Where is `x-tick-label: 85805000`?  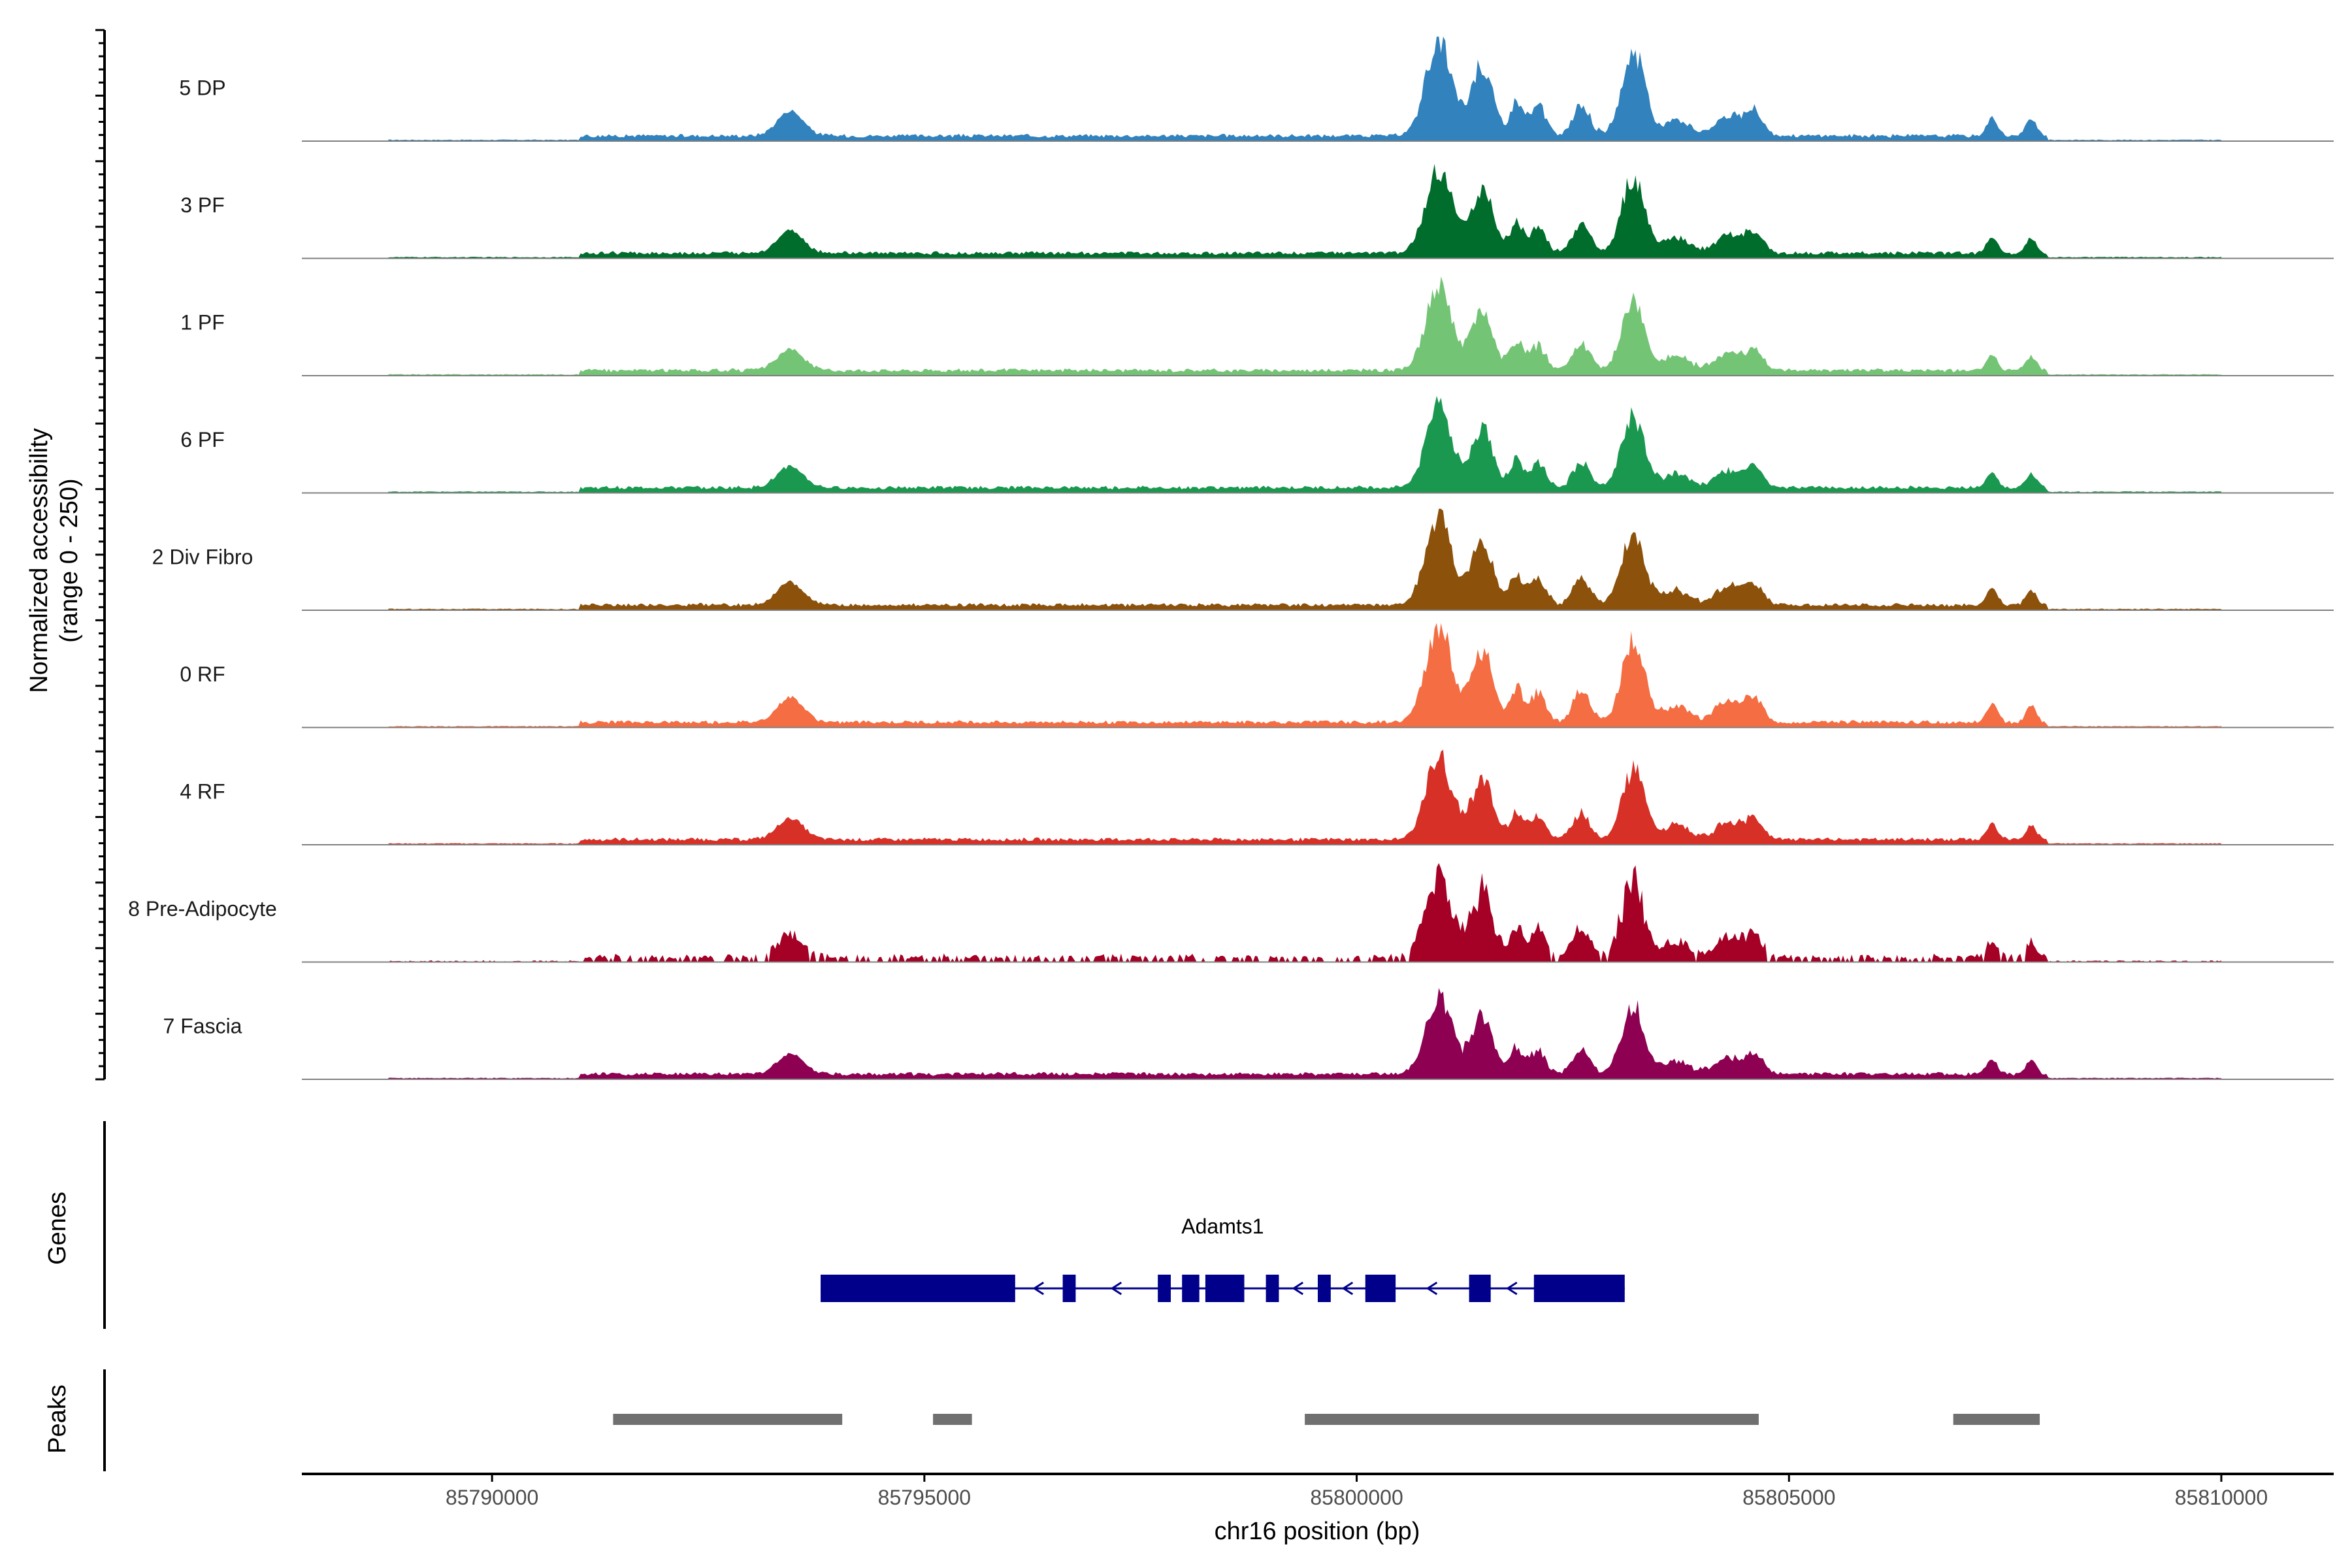
x-tick-label: 85805000 is located at coordinates (1788, 1497).